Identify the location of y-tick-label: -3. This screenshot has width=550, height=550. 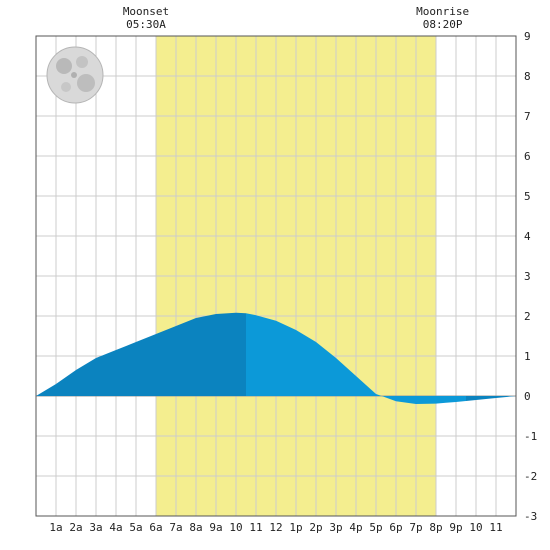
(530, 516).